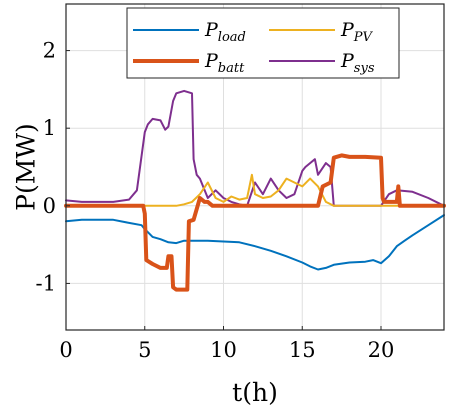  I want to click on y-tick-label: 2, so click(49, 51).